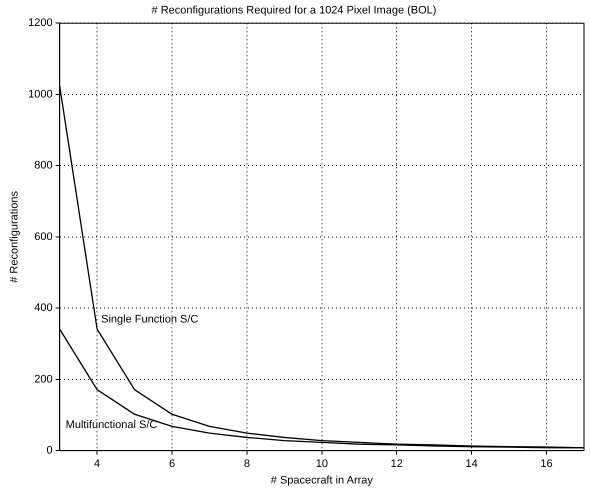 The width and height of the screenshot is (590, 489). What do you see at coordinates (14, 236) in the screenshot?
I see `y-axis-title: # Reconfigurations` at bounding box center [14, 236].